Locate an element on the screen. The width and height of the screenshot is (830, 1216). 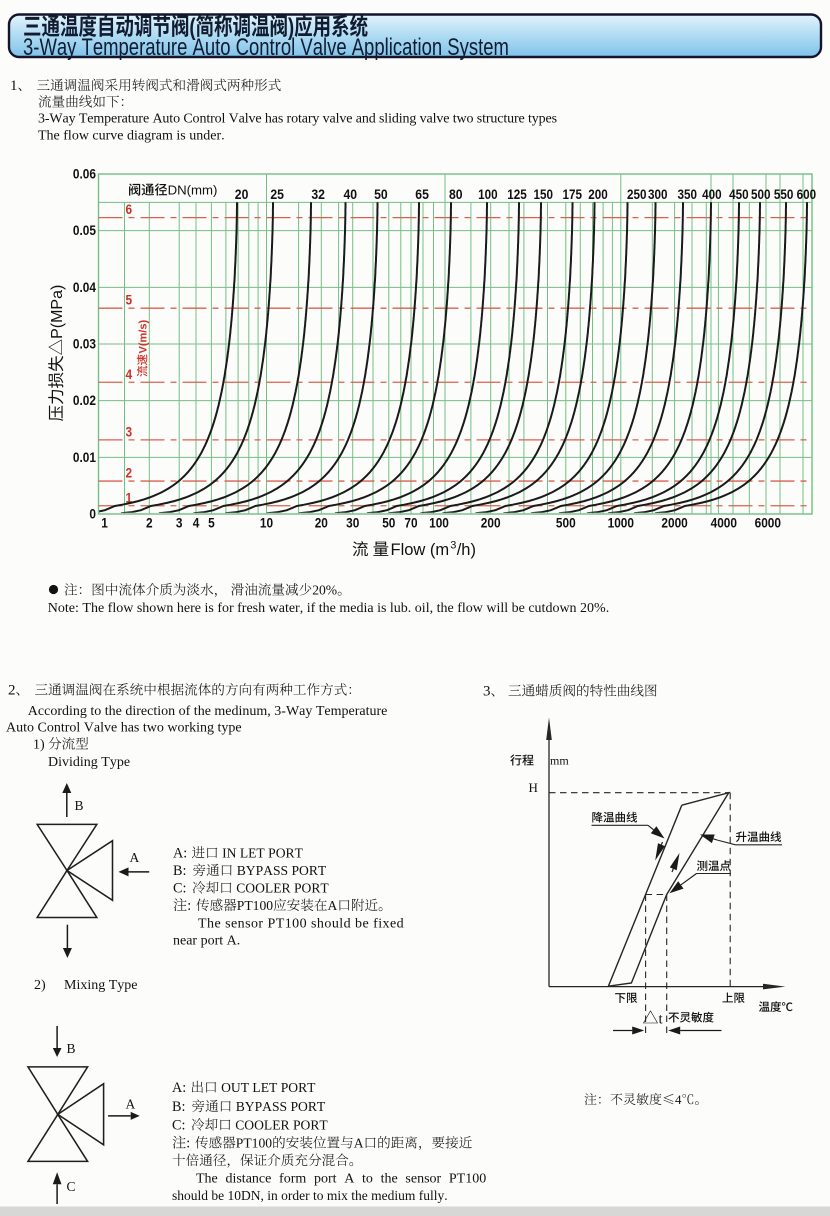
svg-text: 0.03 is located at coordinates (84, 344).